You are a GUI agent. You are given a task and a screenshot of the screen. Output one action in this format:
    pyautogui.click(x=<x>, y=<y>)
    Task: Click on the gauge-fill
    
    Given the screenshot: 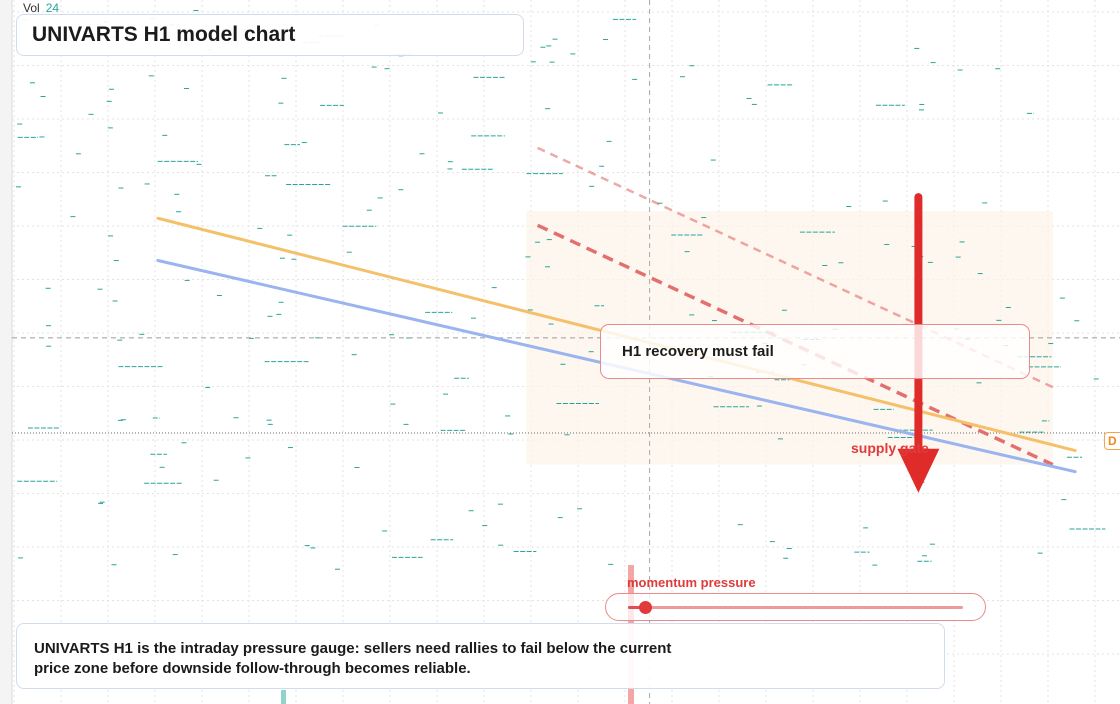 What is the action you would take?
    pyautogui.click(x=636, y=607)
    